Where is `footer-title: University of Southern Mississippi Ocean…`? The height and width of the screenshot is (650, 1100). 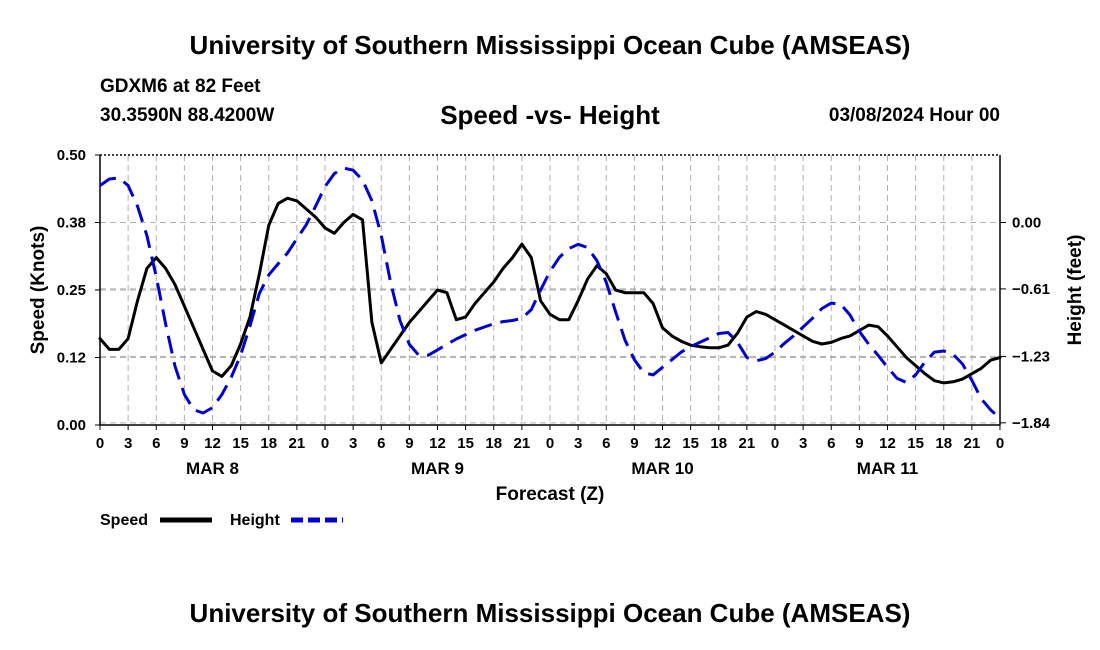
footer-title: University of Southern Mississippi Ocean… is located at coordinates (550, 613).